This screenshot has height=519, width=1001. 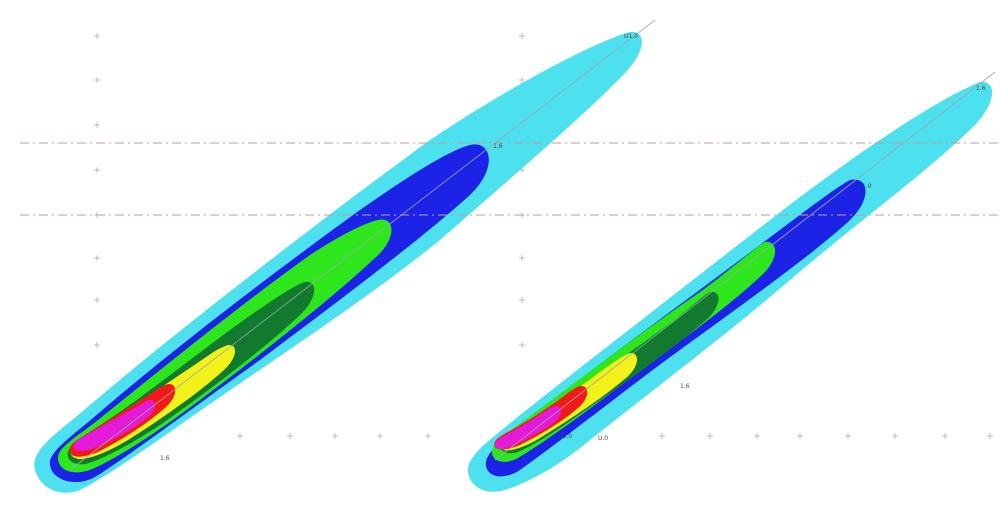 What do you see at coordinates (685, 386) in the screenshot?
I see `right-plume-label-3: 1.6` at bounding box center [685, 386].